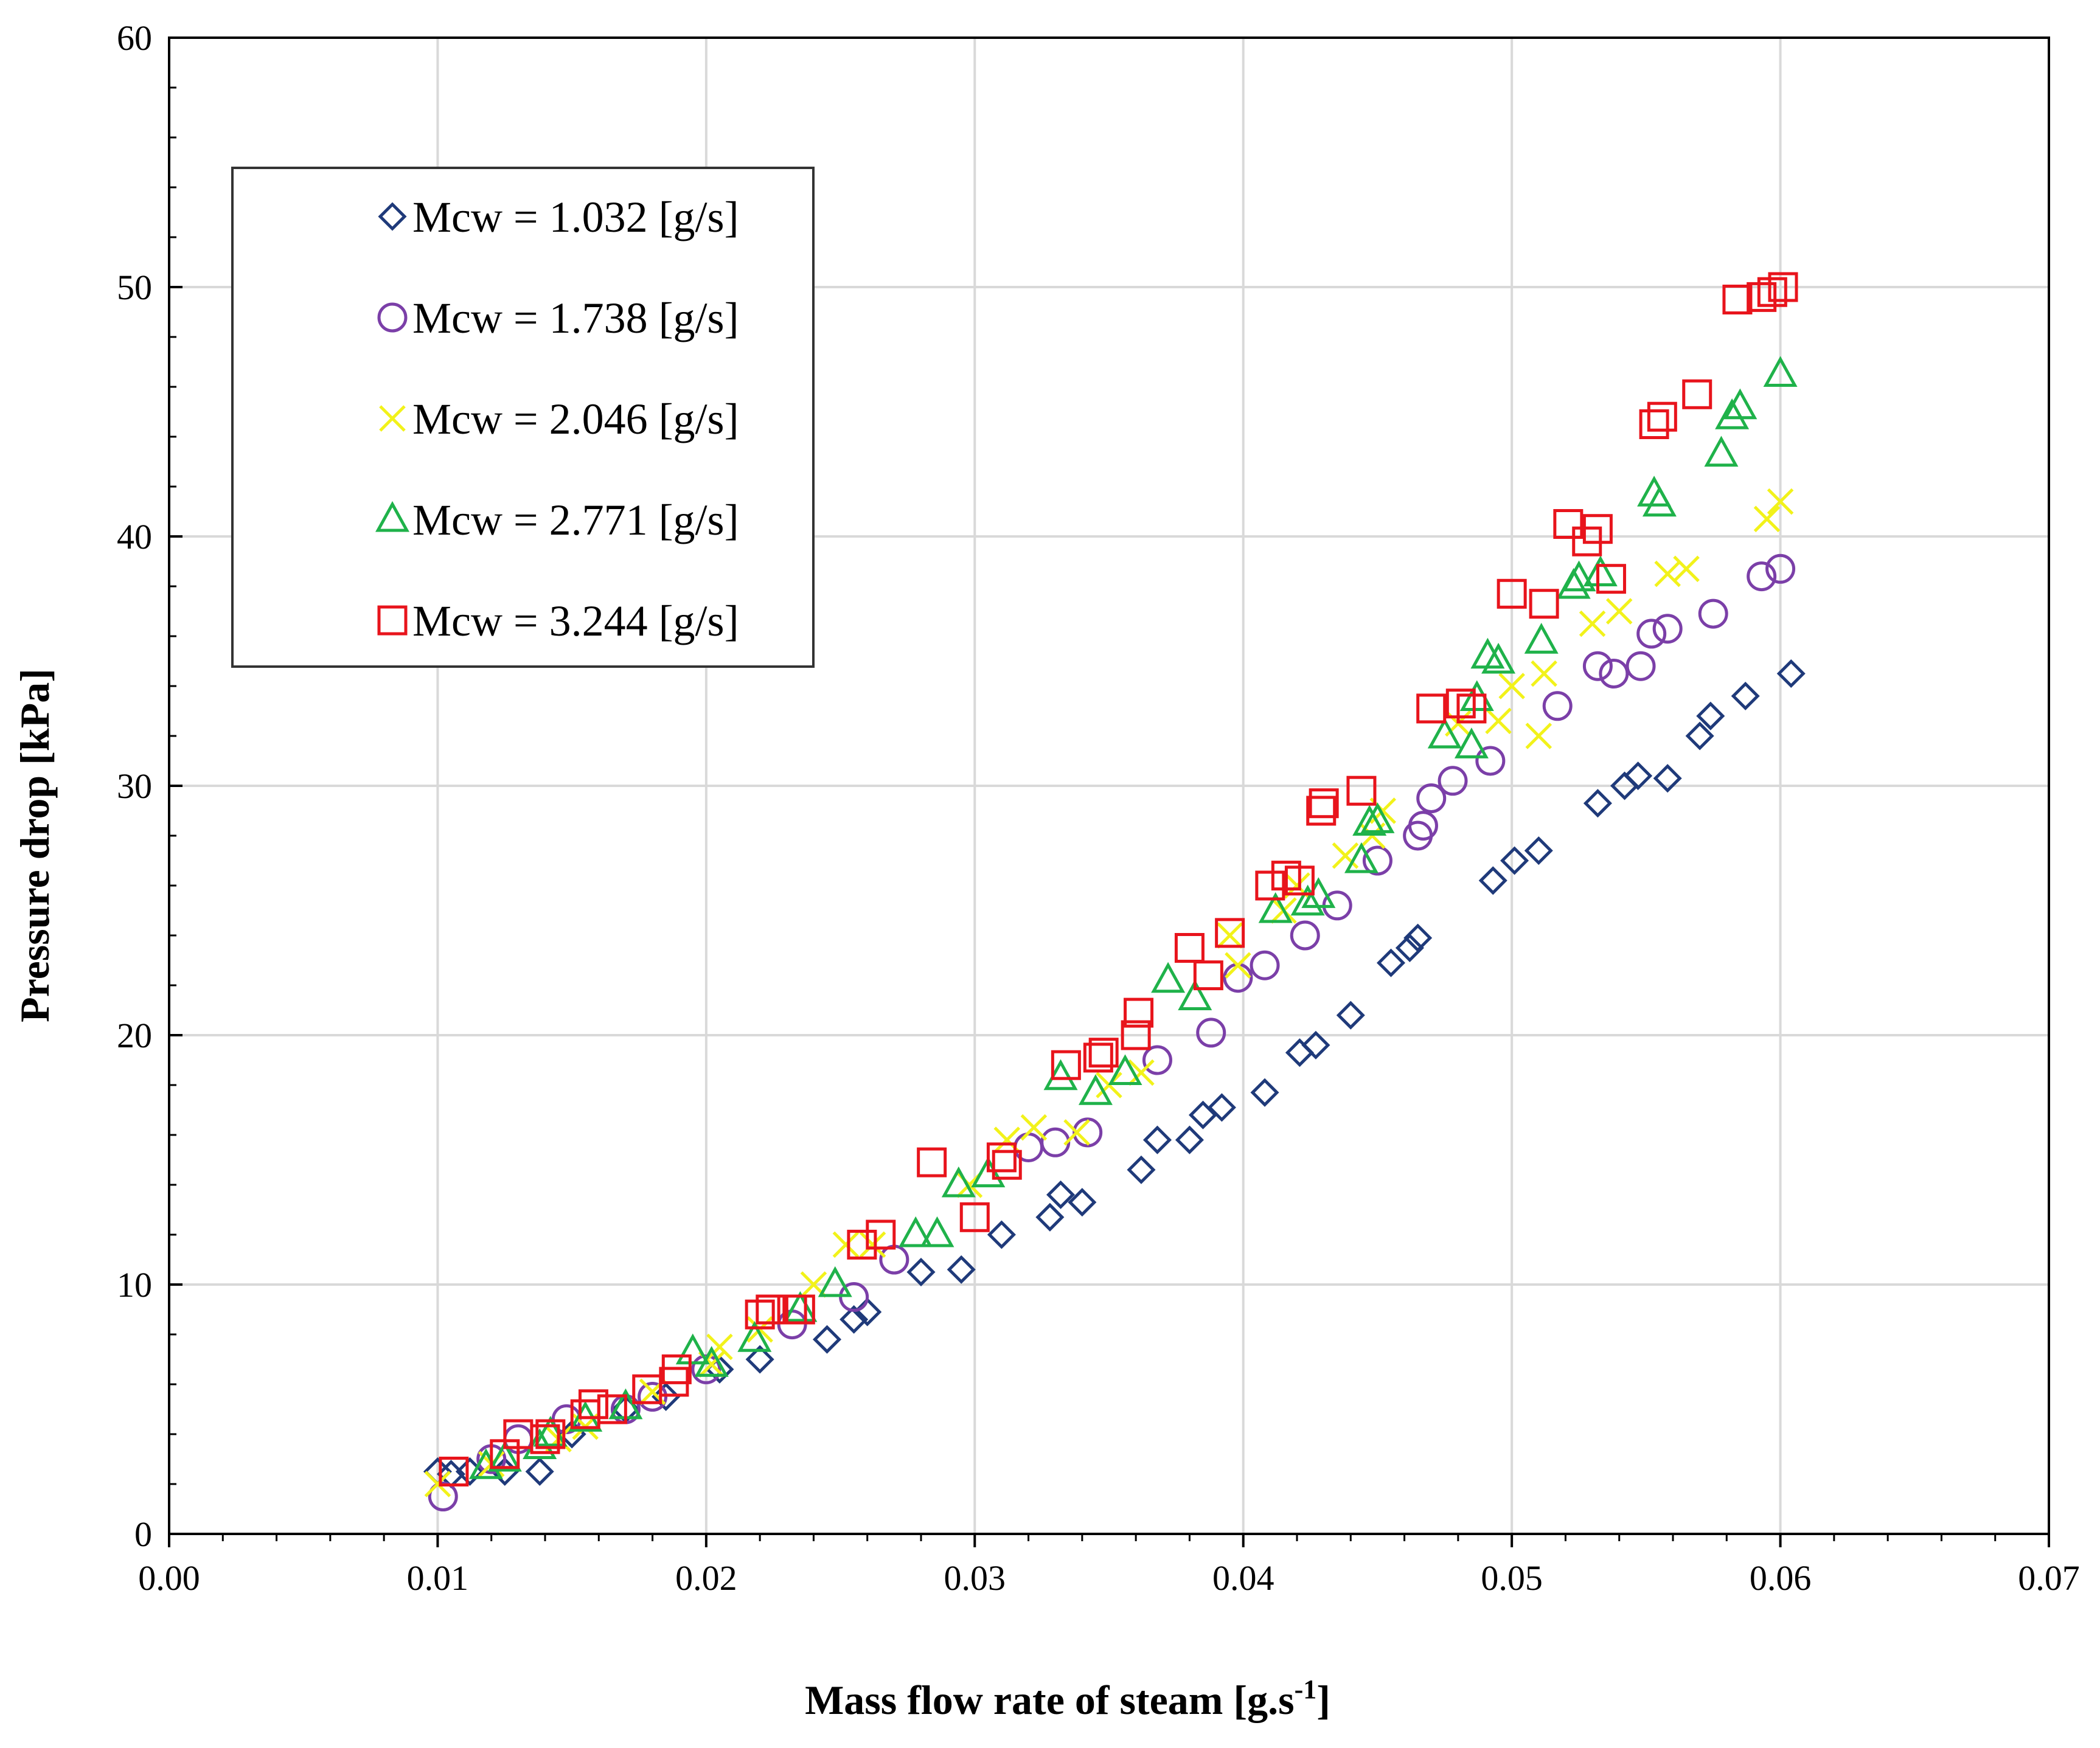  Describe the element at coordinates (575, 621) in the screenshot. I see `legend-label: Mcw = 3.244 [g/s]` at that location.